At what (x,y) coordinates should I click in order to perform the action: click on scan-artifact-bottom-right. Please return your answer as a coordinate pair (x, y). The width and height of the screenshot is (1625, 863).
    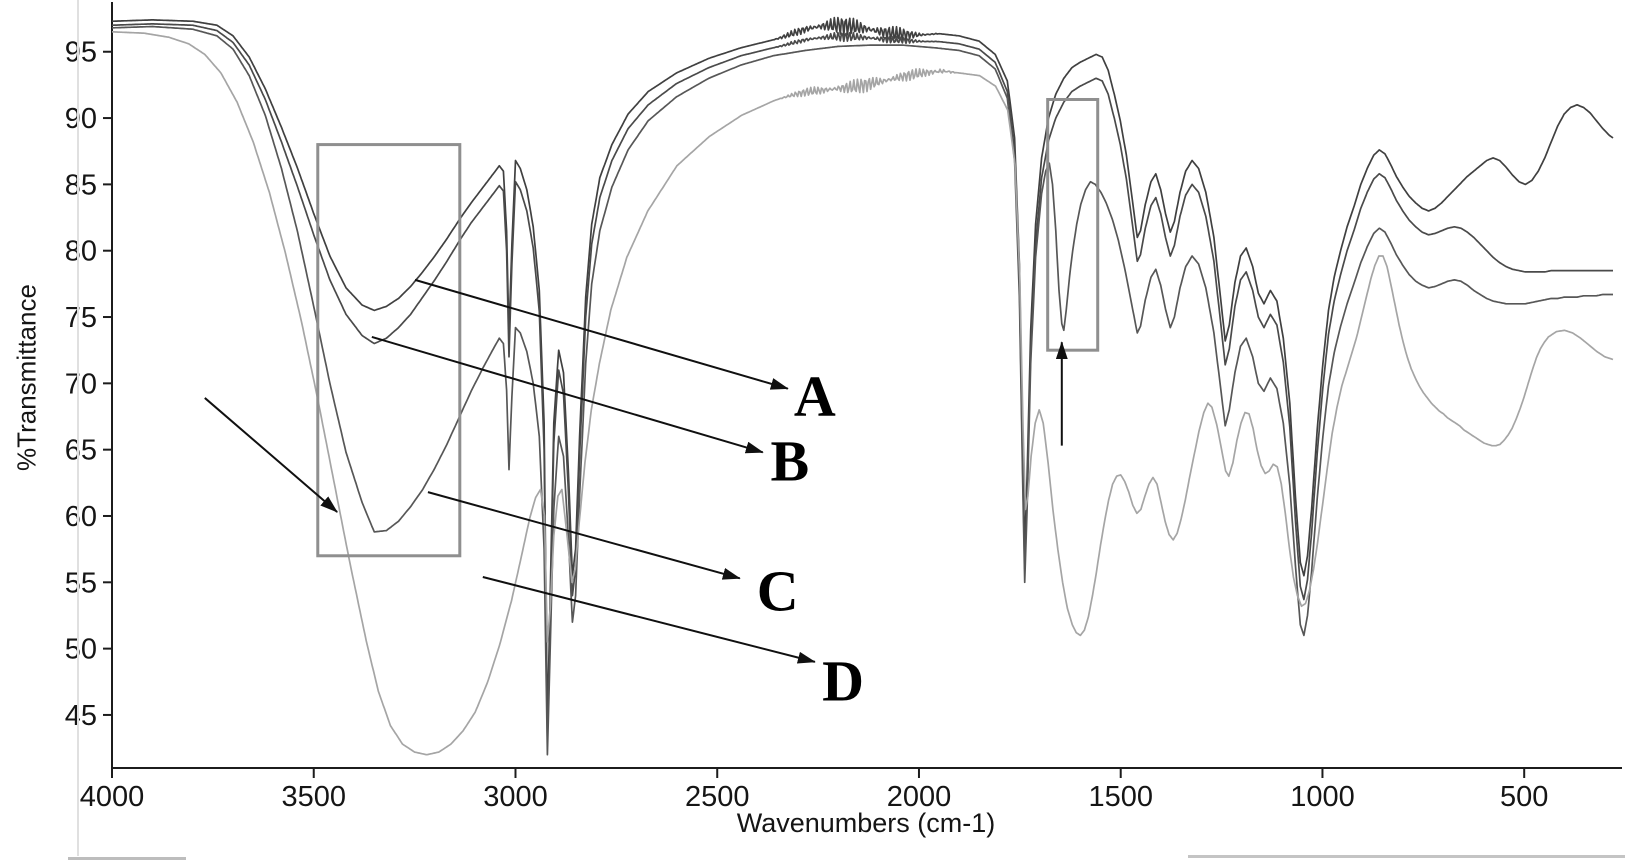
    Looking at the image, I should click on (1406, 856).